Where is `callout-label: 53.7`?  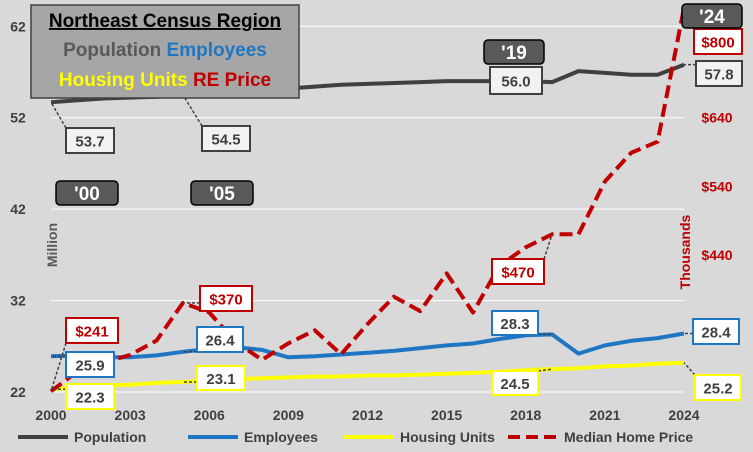 callout-label: 53.7 is located at coordinates (89, 142).